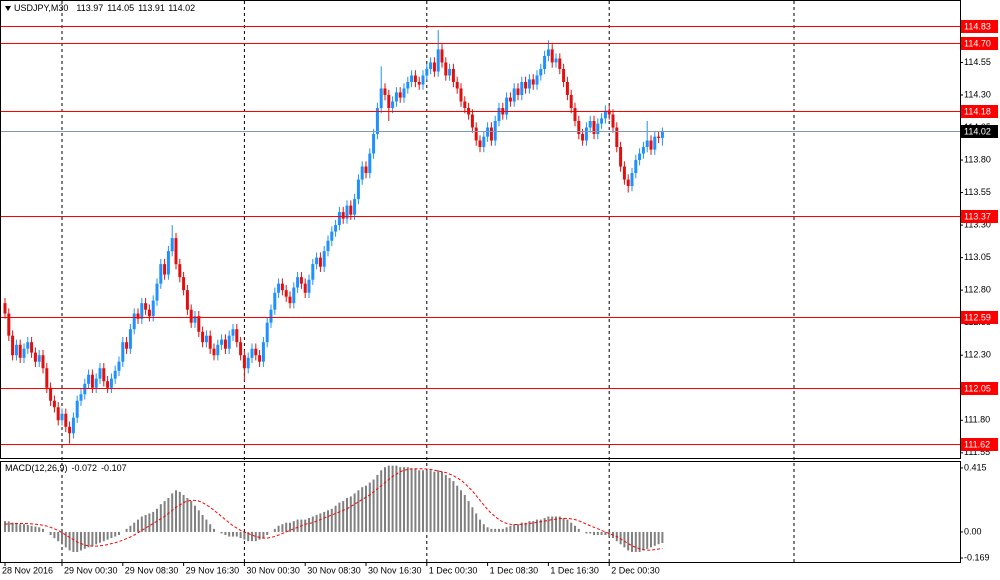 This screenshot has height=580, width=1000. What do you see at coordinates (334, 570) in the screenshot?
I see `x-tick-label: 30 Nov 08:30` at bounding box center [334, 570].